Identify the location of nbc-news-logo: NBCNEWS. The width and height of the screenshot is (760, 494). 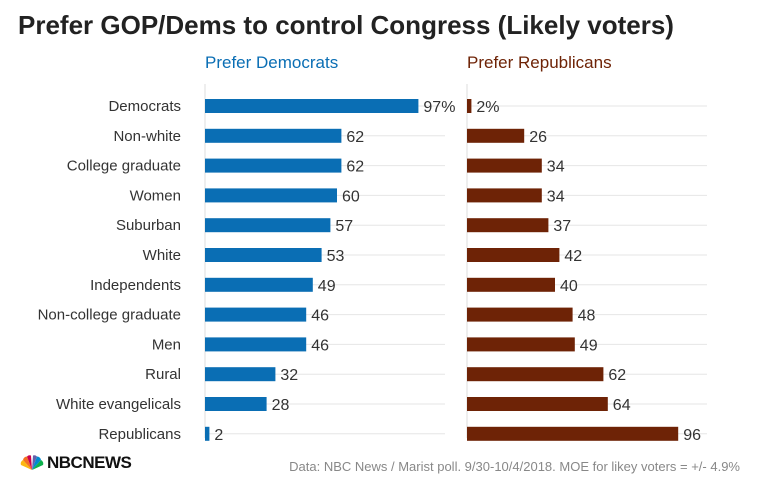
(76, 463).